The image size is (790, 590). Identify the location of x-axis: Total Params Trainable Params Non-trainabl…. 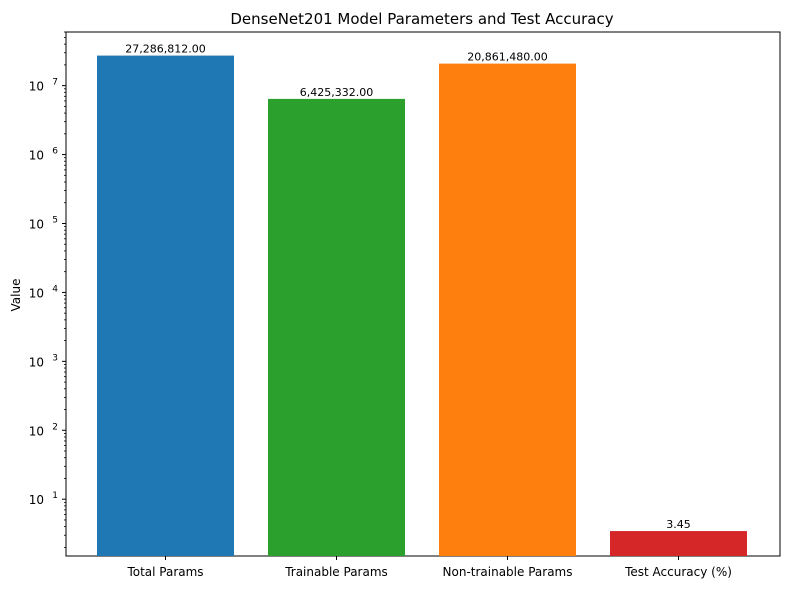
(429, 567).